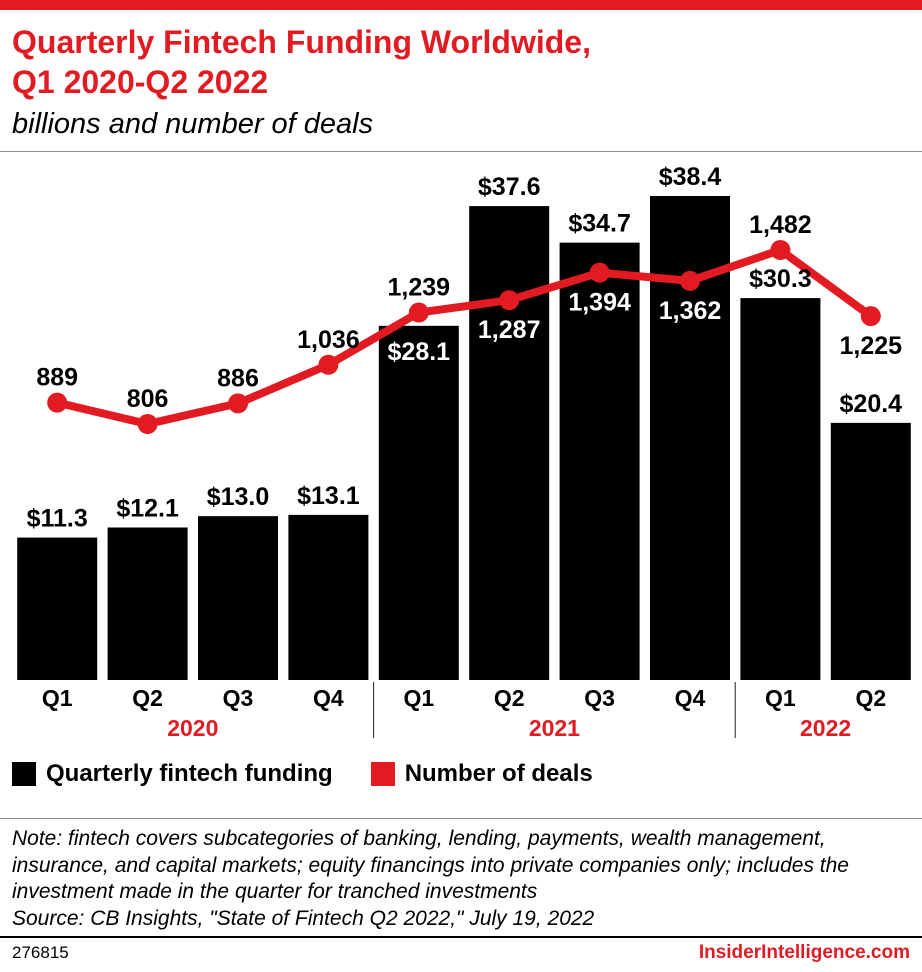 This screenshot has height=972, width=922. Describe the element at coordinates (690, 311) in the screenshot. I see `deals-value-label: 1,362` at that location.